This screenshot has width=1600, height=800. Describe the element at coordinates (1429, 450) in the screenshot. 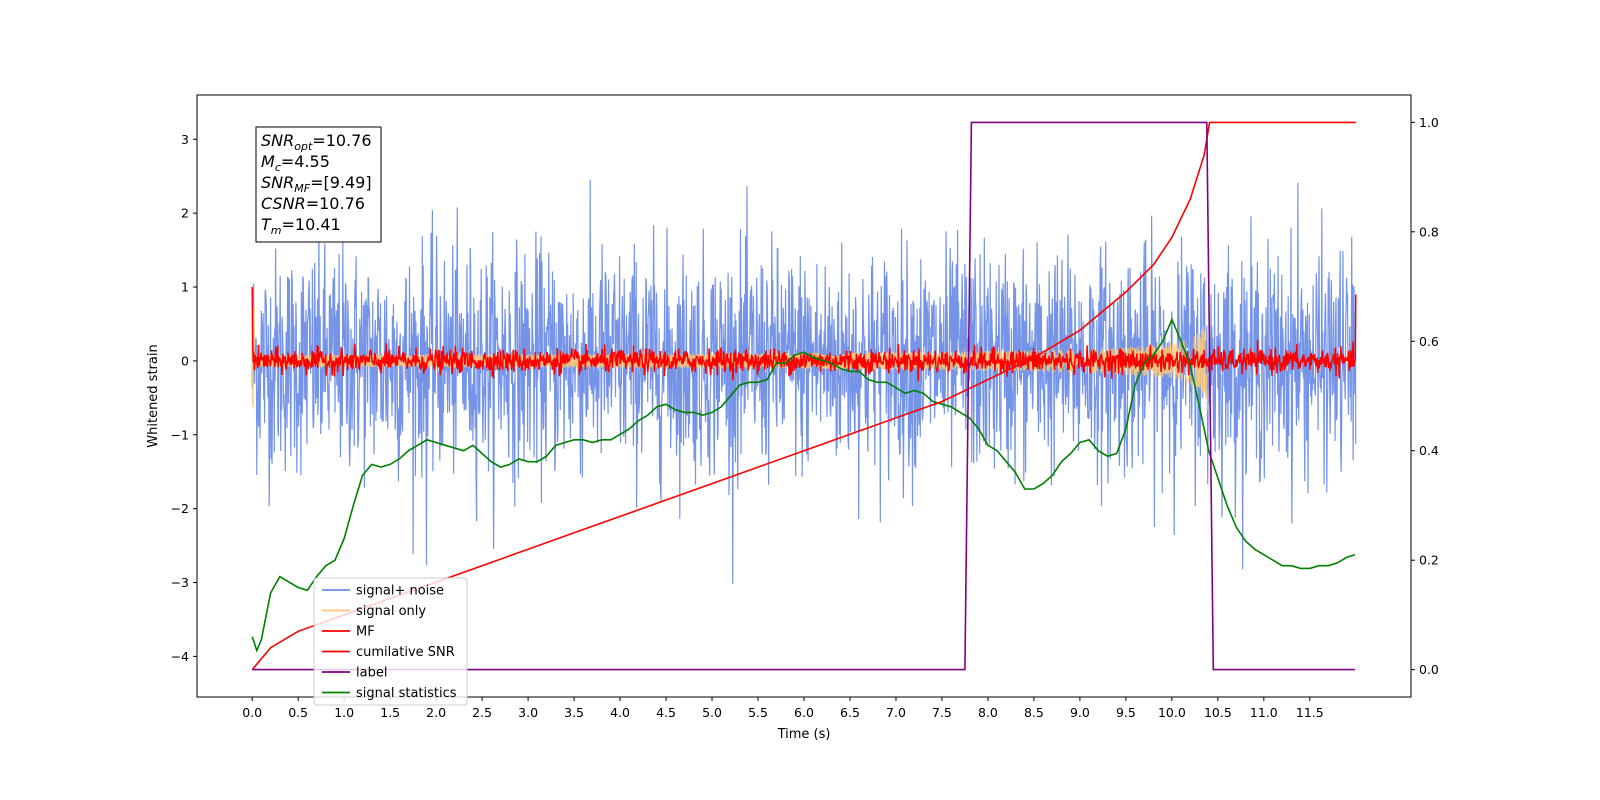

I see `y-right-tick-label: 0.4` at that location.